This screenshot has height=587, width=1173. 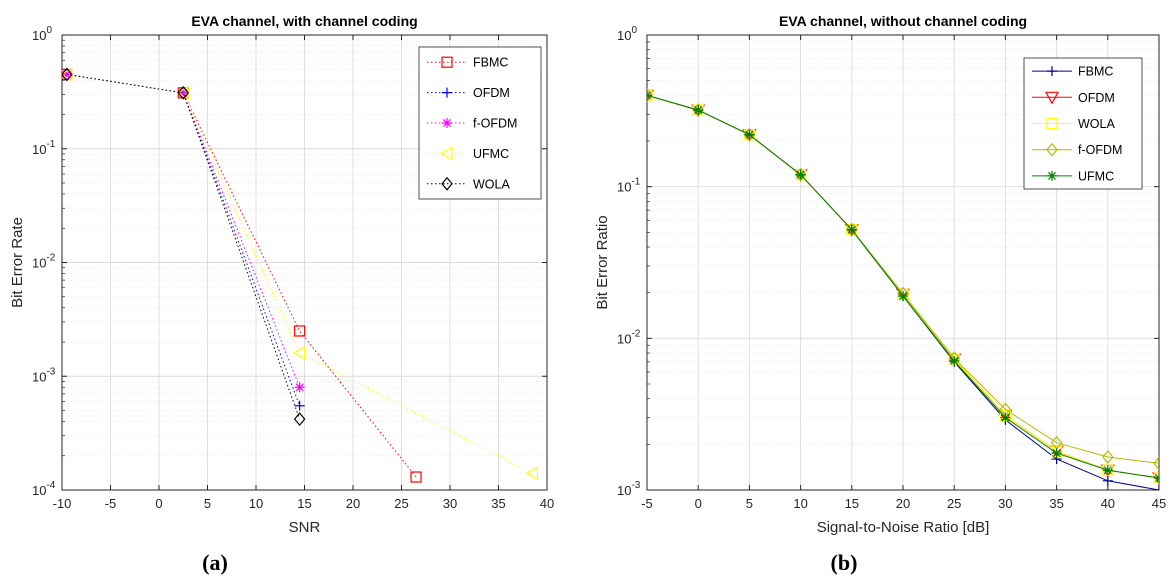 I want to click on series-line-OFDM, so click(x=183, y=239).